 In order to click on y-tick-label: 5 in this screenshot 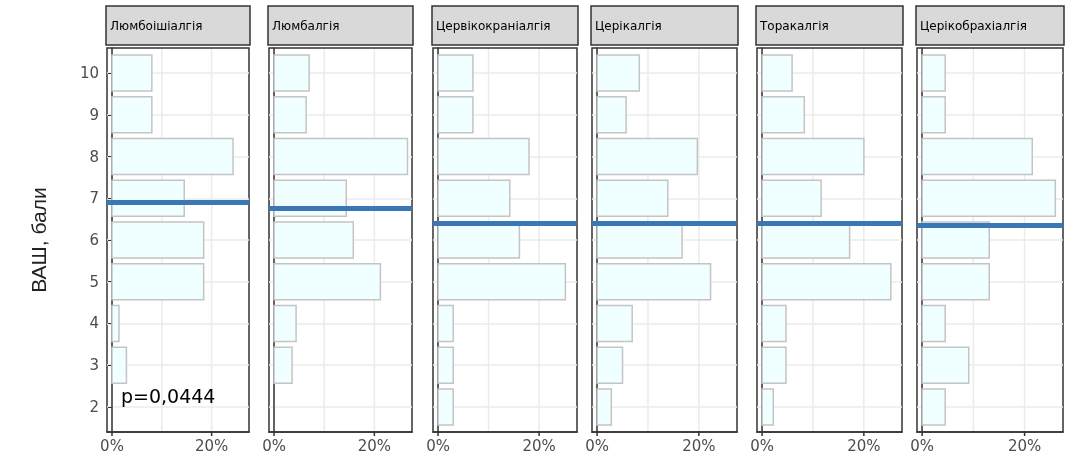, I will do `click(94, 281)`.